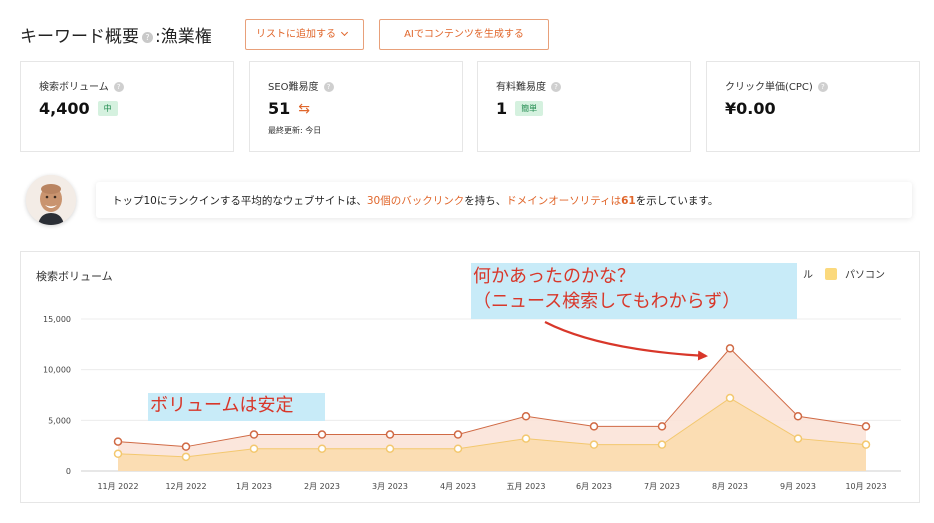 The width and height of the screenshot is (934, 523). Describe the element at coordinates (831, 274) in the screenshot. I see `legend-swatch` at that location.